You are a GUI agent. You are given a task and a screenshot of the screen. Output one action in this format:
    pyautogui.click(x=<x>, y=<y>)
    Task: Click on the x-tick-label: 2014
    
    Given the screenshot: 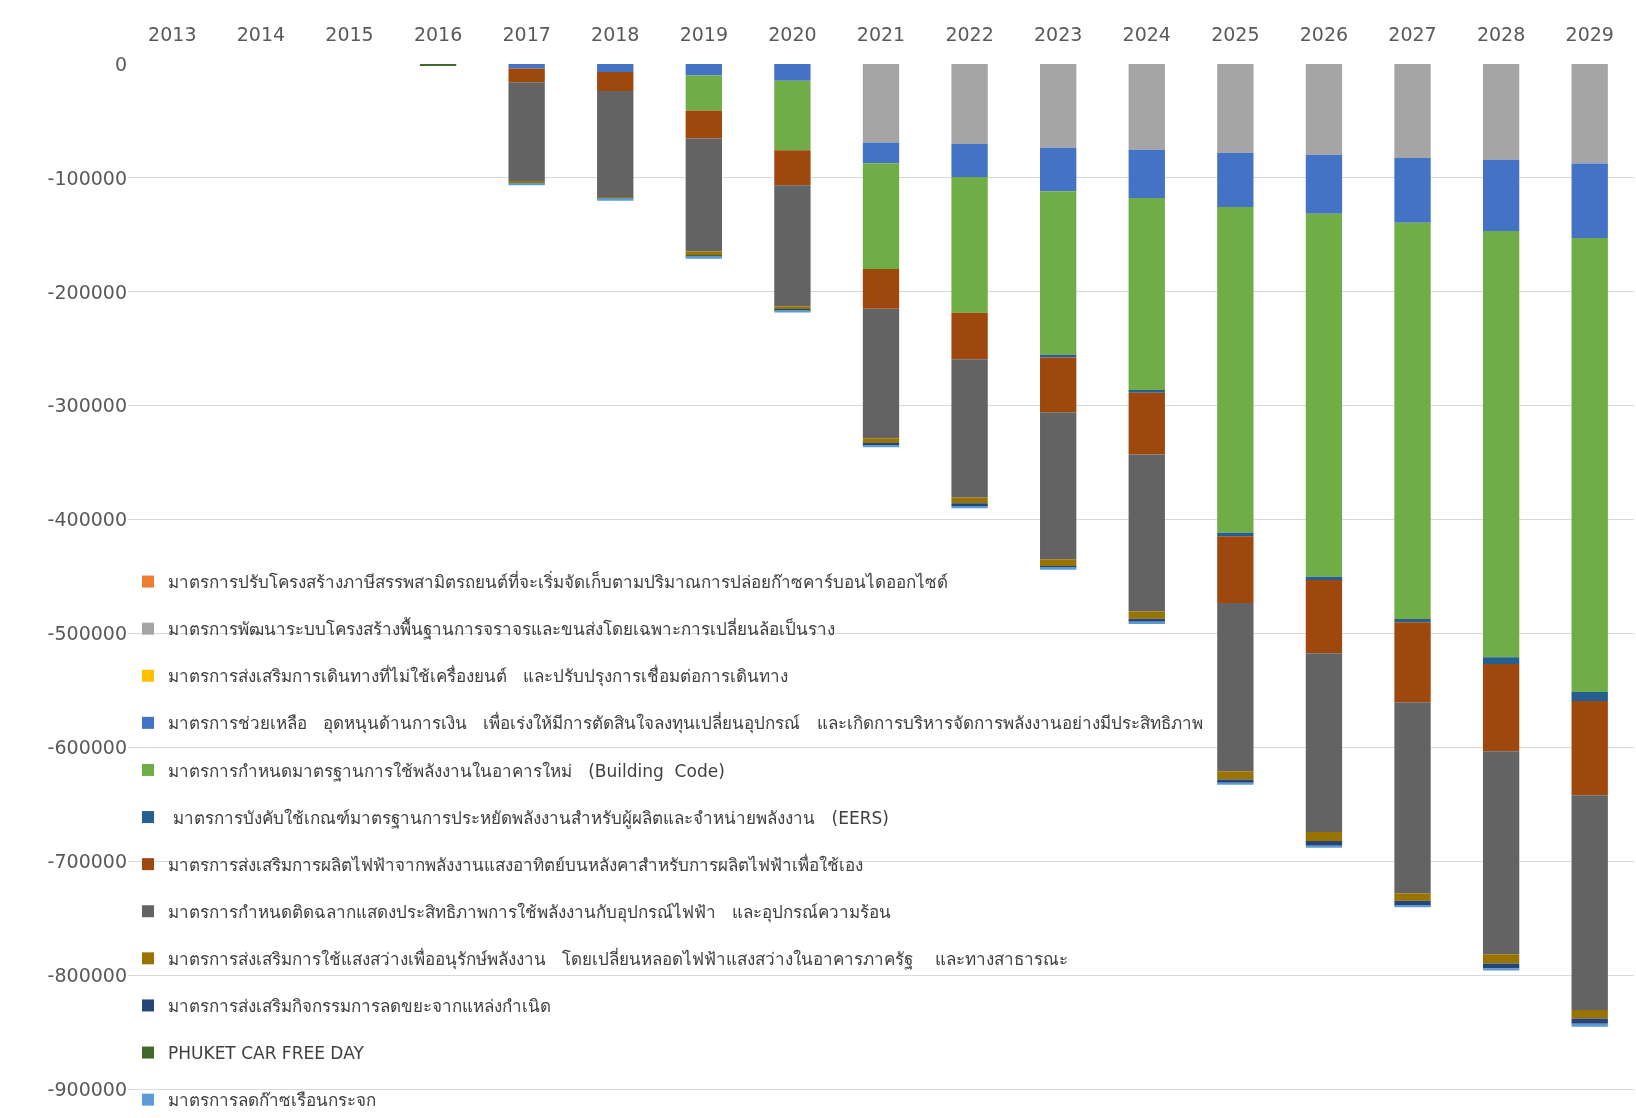 What is the action you would take?
    pyautogui.click(x=261, y=34)
    